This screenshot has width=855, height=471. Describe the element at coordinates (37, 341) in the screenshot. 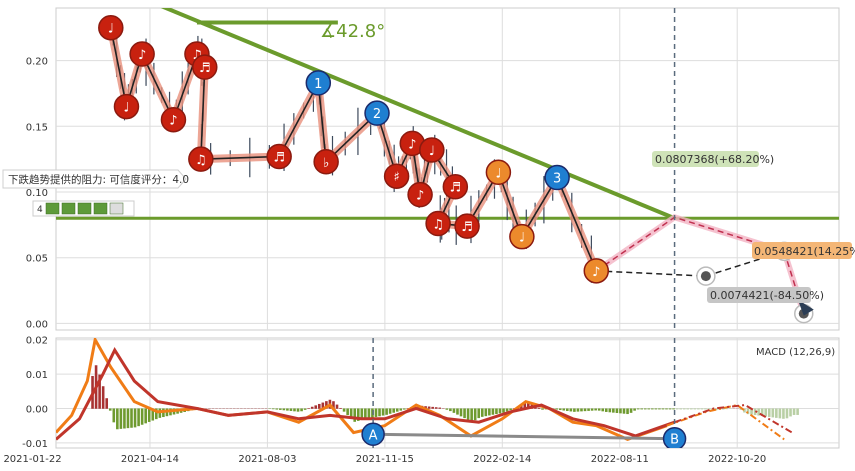

I see `macd-y-tick-label: 0.02` at that location.